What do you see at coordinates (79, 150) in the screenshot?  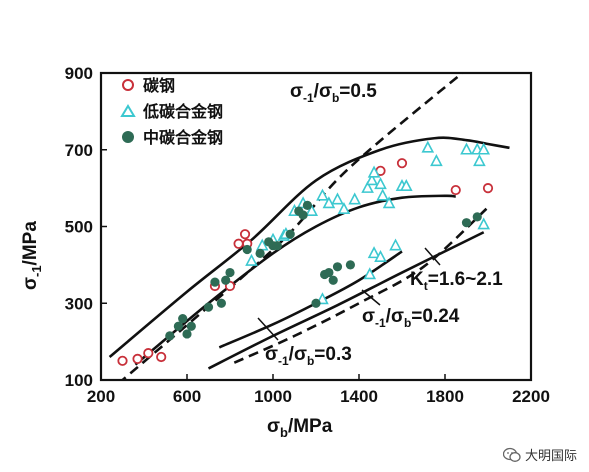 I see `y-tick-label: 700` at bounding box center [79, 150].